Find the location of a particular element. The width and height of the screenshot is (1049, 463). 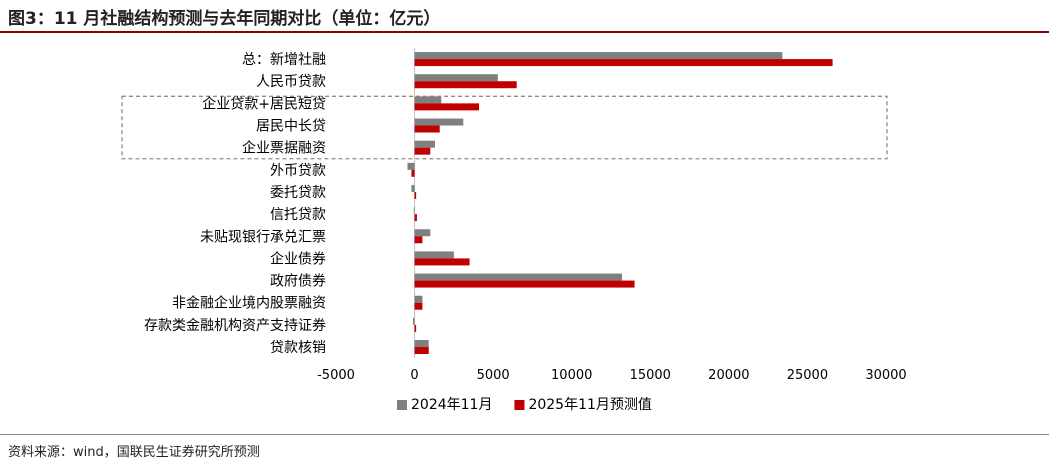

legend-label-2025: 2025年11月预测值 is located at coordinates (589, 405).